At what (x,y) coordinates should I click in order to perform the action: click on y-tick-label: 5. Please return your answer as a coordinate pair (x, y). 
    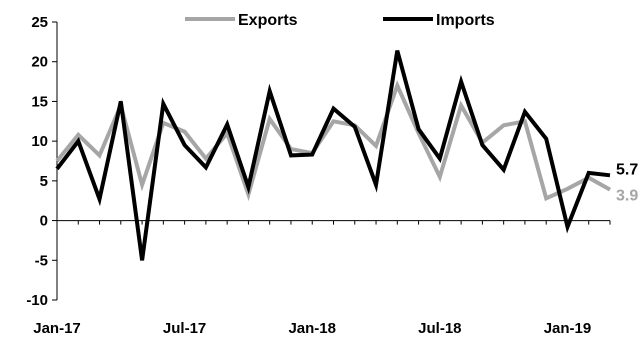
    Looking at the image, I should click on (44, 181).